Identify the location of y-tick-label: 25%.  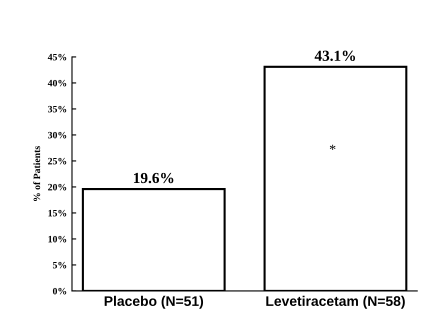
(57, 161).